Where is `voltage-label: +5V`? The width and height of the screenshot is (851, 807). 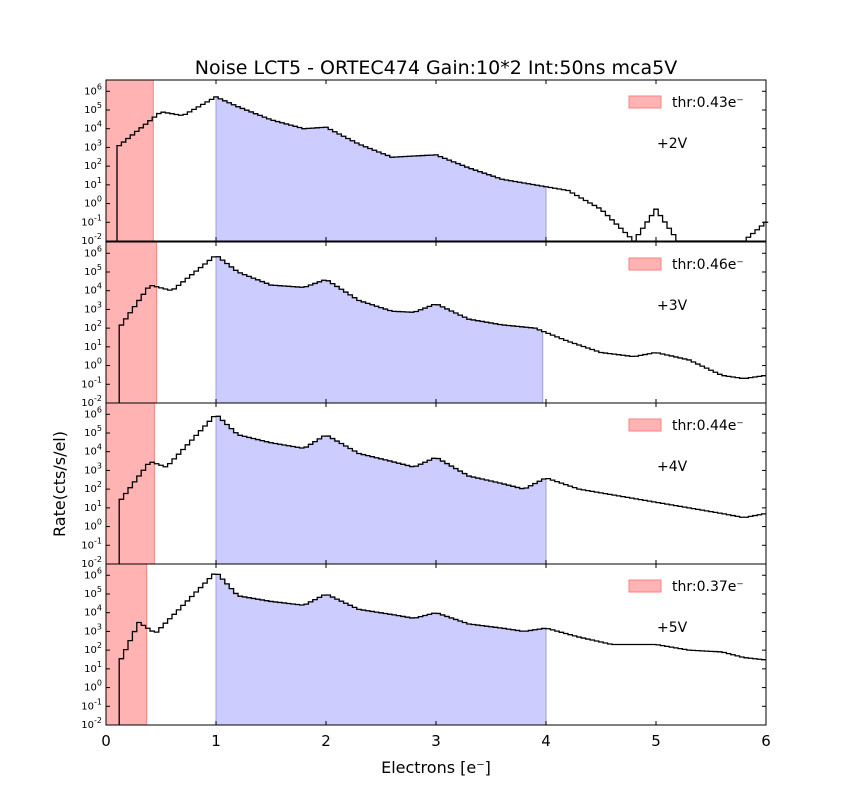 voltage-label: +5V is located at coordinates (672, 628).